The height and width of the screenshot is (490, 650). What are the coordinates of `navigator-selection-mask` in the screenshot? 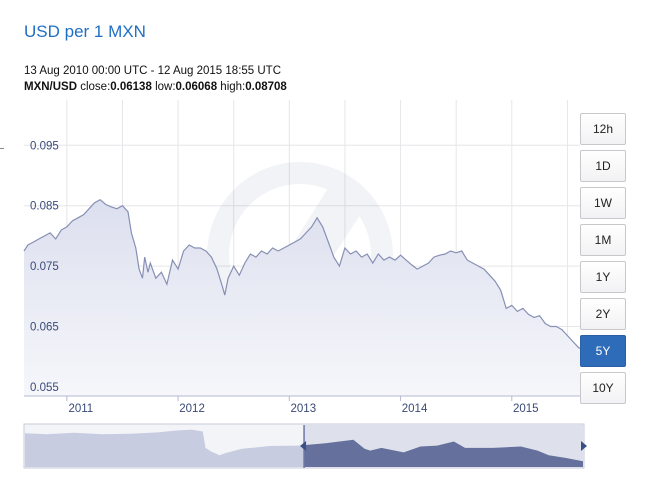 It's located at (443, 446).